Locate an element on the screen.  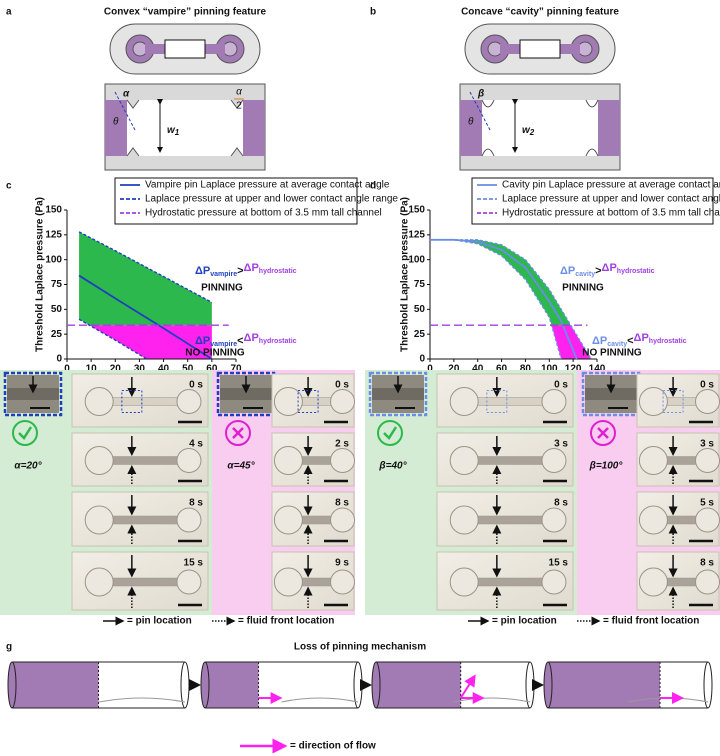
width-symbol: w is located at coordinates (526, 130).